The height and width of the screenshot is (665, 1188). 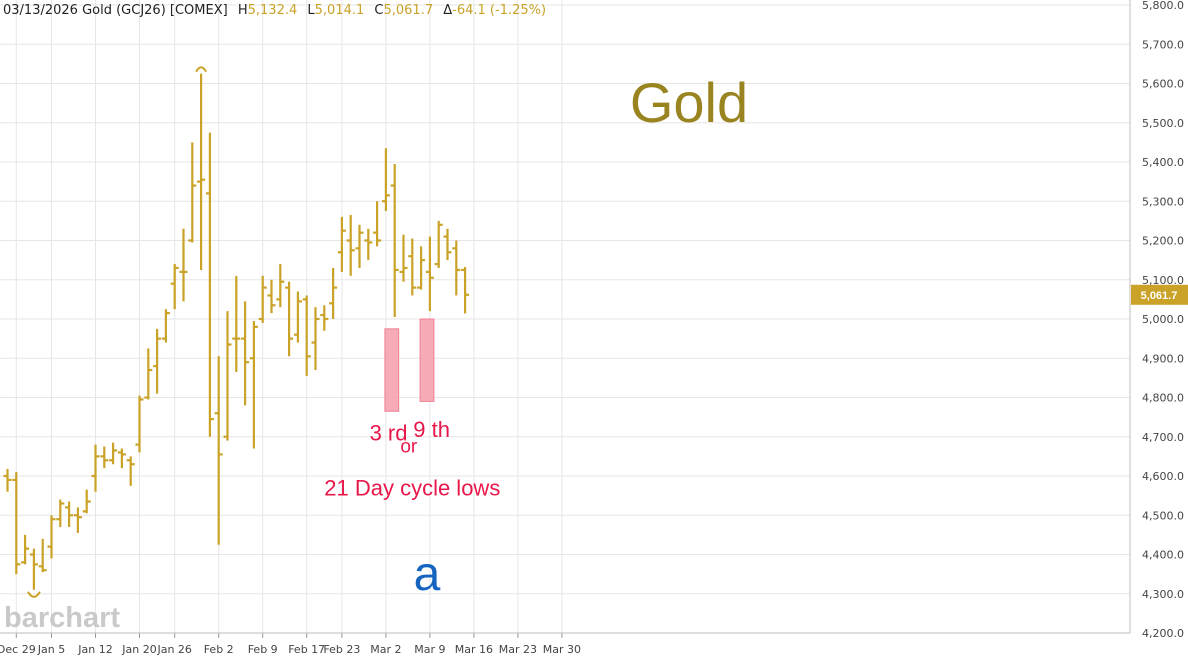 What do you see at coordinates (1163, 515) in the screenshot?
I see `y-tick-label: 4,500.0` at bounding box center [1163, 515].